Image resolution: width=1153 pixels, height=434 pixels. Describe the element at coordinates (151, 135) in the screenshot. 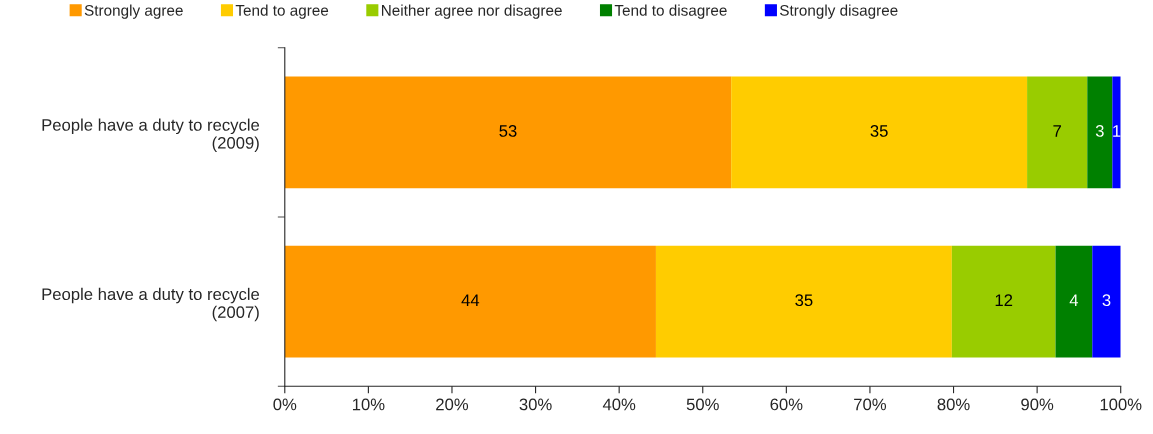

I see `y-tick-label: People have a duty to recycle (2009)` at that location.